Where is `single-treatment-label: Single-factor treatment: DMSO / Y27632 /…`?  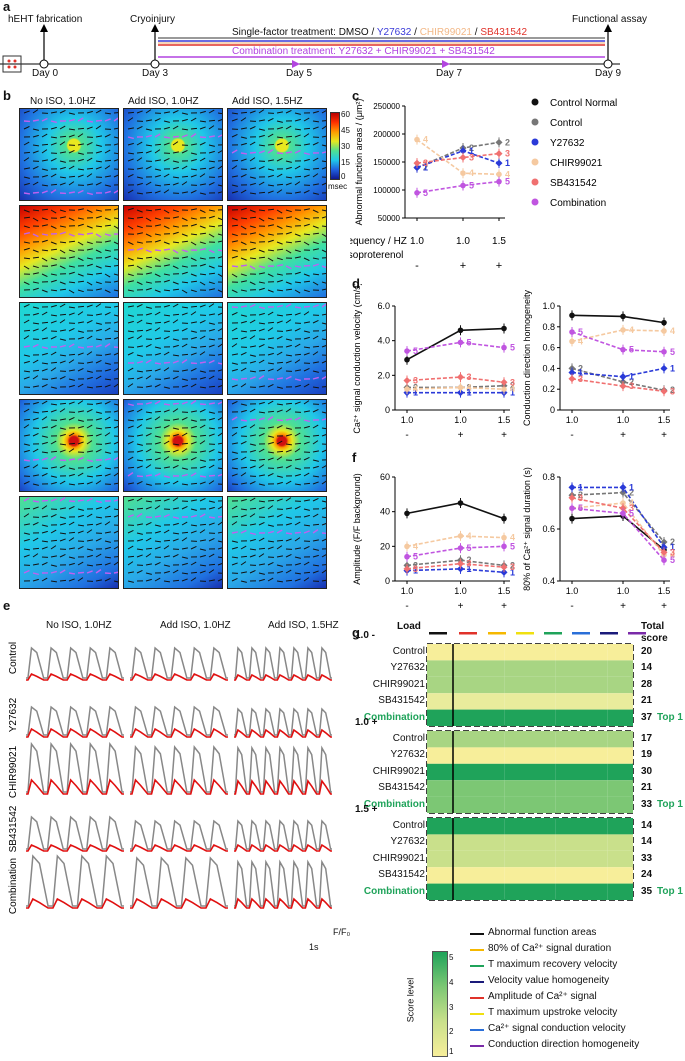 single-treatment-label: Single-factor treatment: DMSO / Y27632 /… is located at coordinates (379, 32).